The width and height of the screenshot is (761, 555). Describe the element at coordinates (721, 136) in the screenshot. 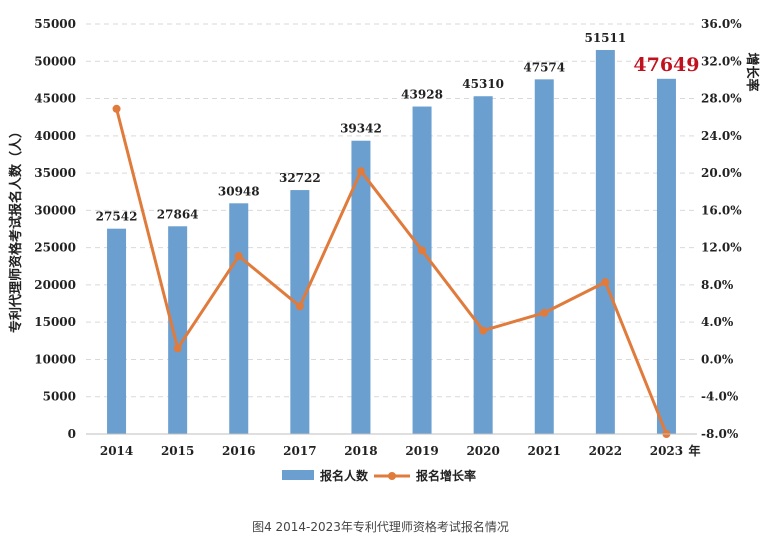

I see `y-right-tick-label: 24.0%` at that location.